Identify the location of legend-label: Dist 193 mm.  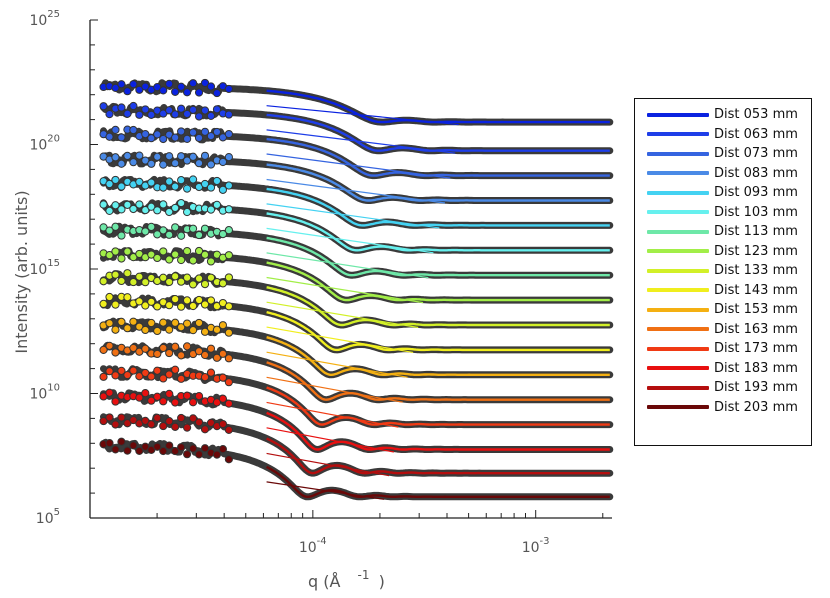
(756, 388).